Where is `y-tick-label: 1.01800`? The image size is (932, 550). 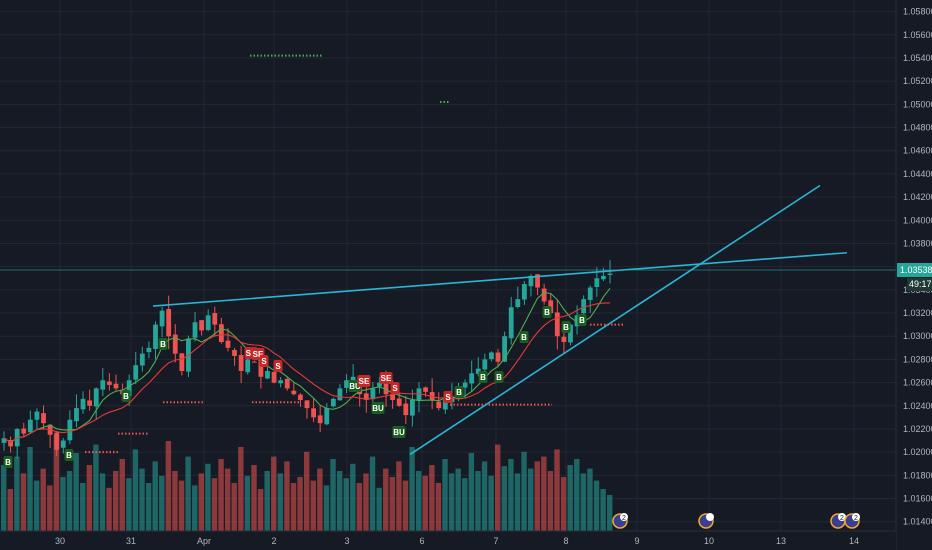 y-tick-label: 1.01800 is located at coordinates (917, 475).